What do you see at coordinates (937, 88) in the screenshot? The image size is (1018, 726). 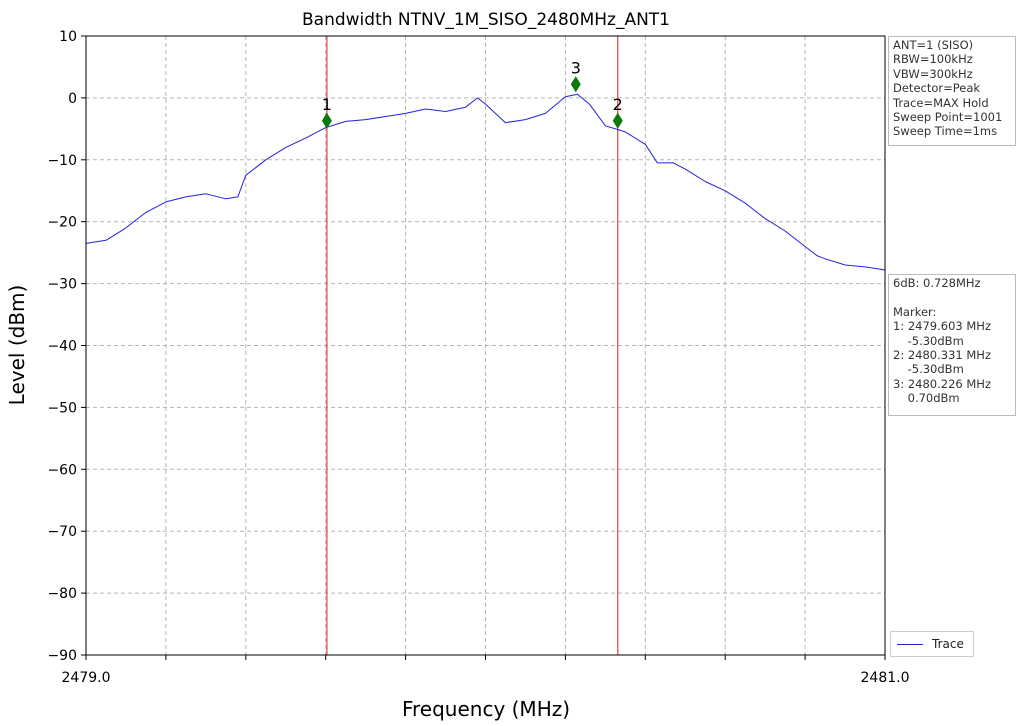 I see `settings-line: Detector=Peak` at bounding box center [937, 88].